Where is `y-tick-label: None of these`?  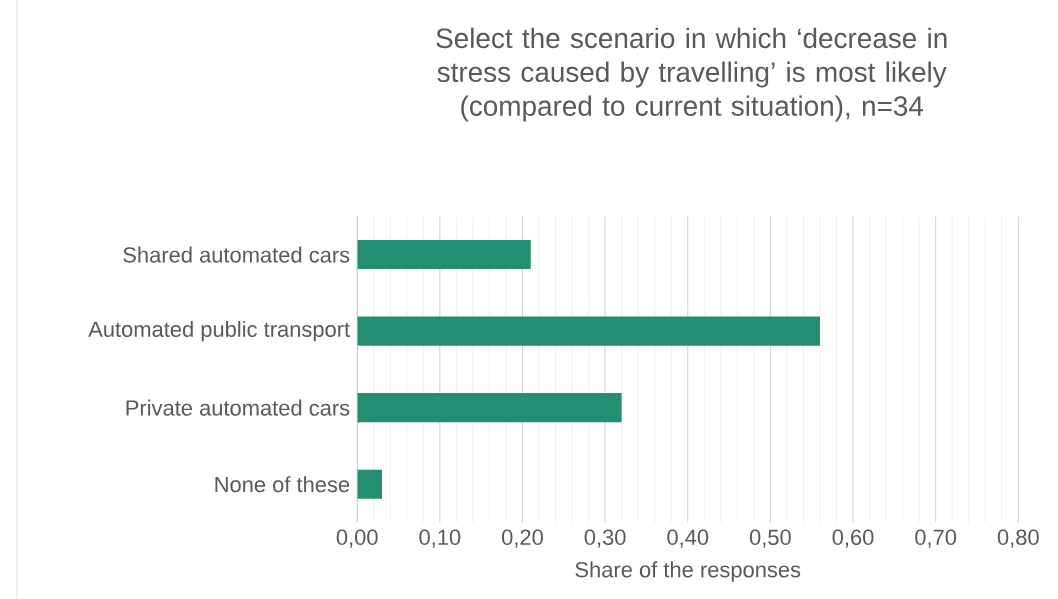 y-tick-label: None of these is located at coordinates (282, 484).